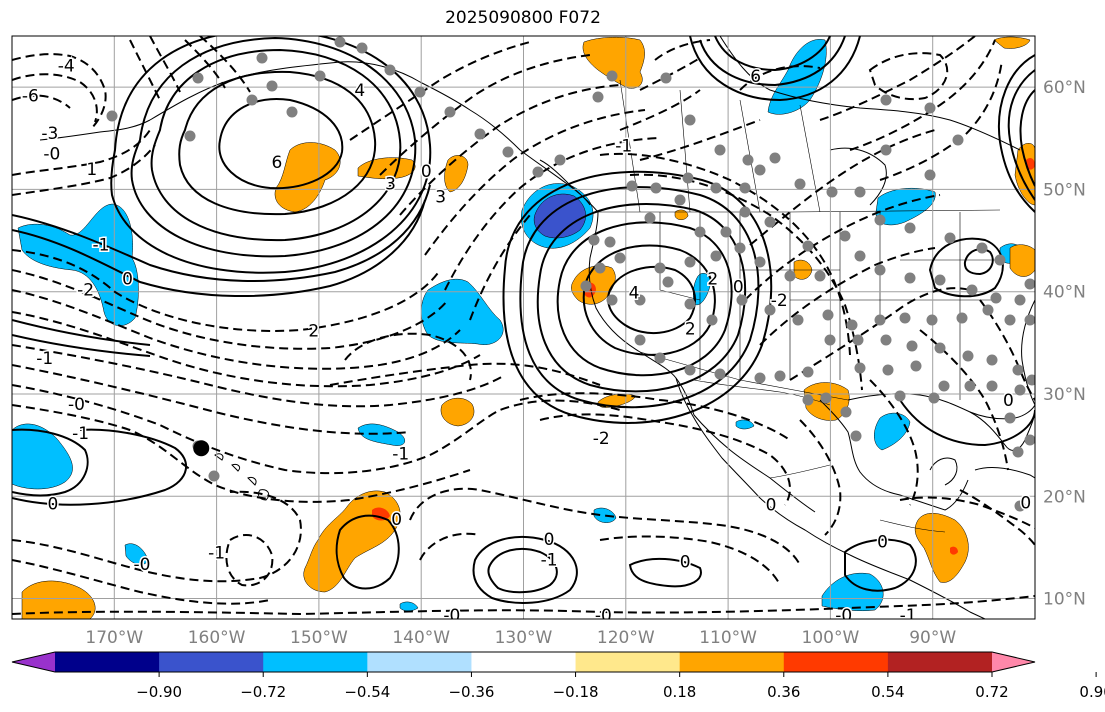 The image size is (1105, 712). Describe the element at coordinates (1064, 395) in the screenshot. I see `lat-tick-label: 30°N` at that location.